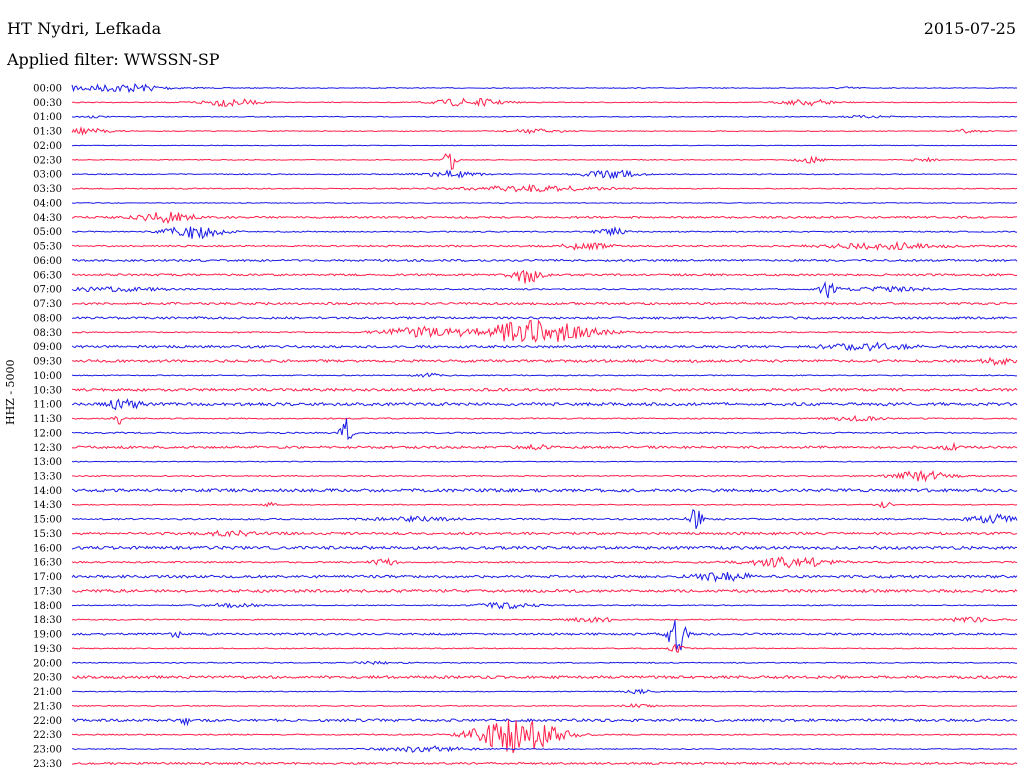  Describe the element at coordinates (969, 28) in the screenshot. I see `date-label: 2015-07-25` at that location.